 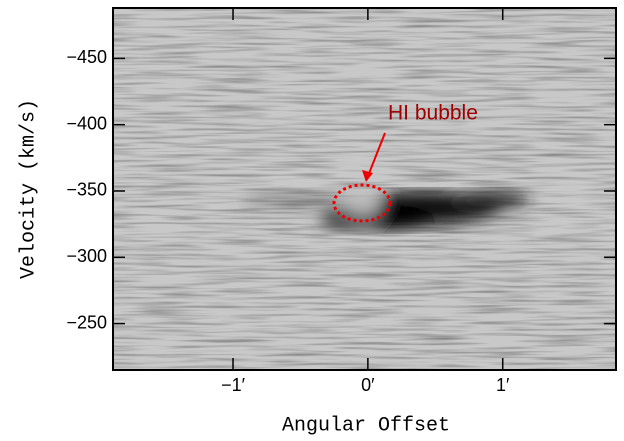 I want to click on bubble-marker, so click(x=362, y=203).